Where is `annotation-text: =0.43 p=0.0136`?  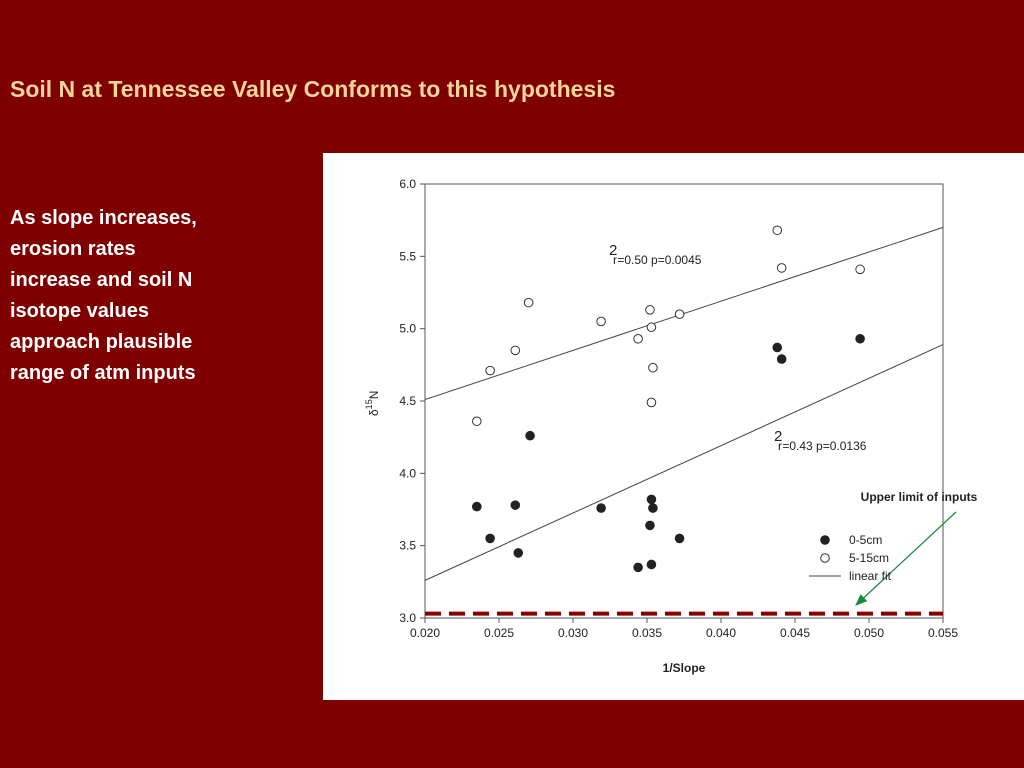 annotation-text: =0.43 p=0.0136 is located at coordinates (824, 446).